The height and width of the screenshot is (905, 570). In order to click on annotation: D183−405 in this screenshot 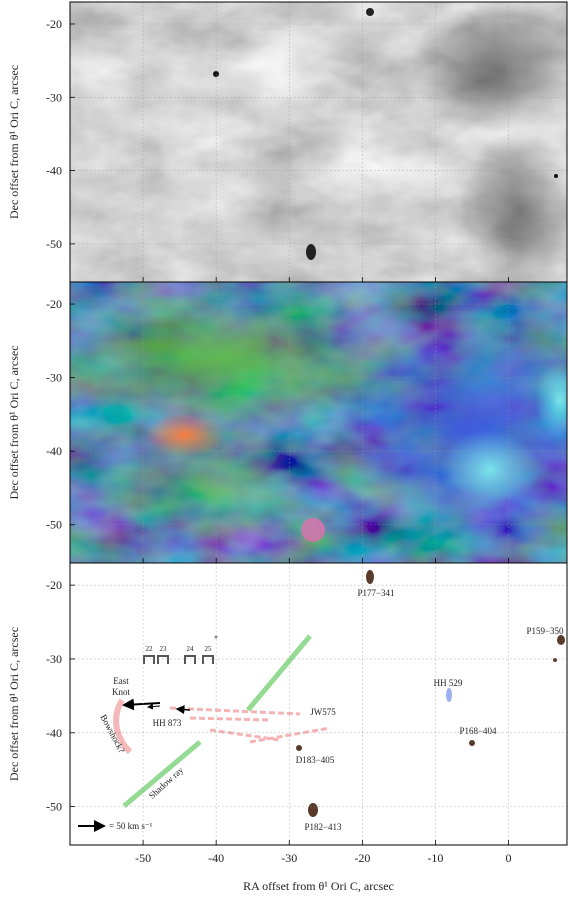, I will do `click(315, 760)`.